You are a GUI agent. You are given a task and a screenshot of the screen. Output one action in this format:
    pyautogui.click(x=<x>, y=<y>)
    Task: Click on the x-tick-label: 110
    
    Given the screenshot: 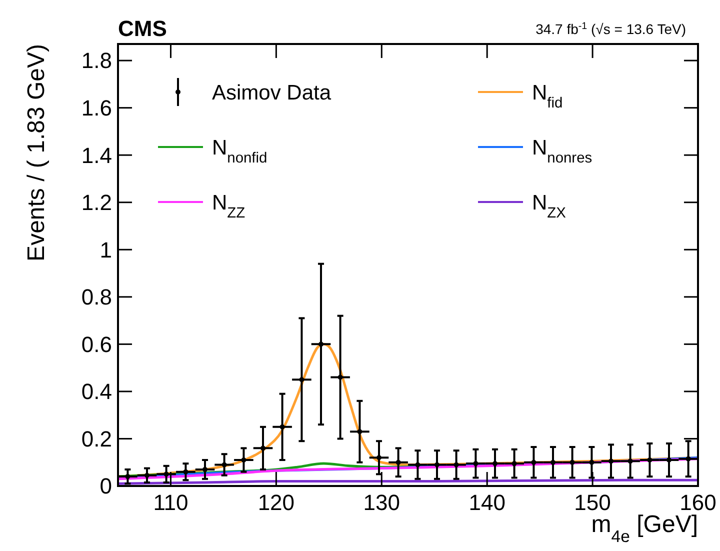 What is the action you would take?
    pyautogui.click(x=170, y=502)
    